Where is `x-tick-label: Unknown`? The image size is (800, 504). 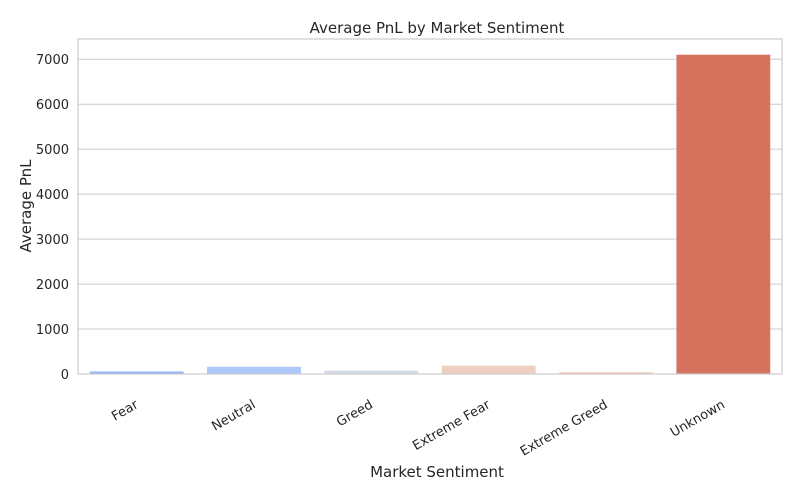 x-tick-label: Unknown is located at coordinates (698, 418).